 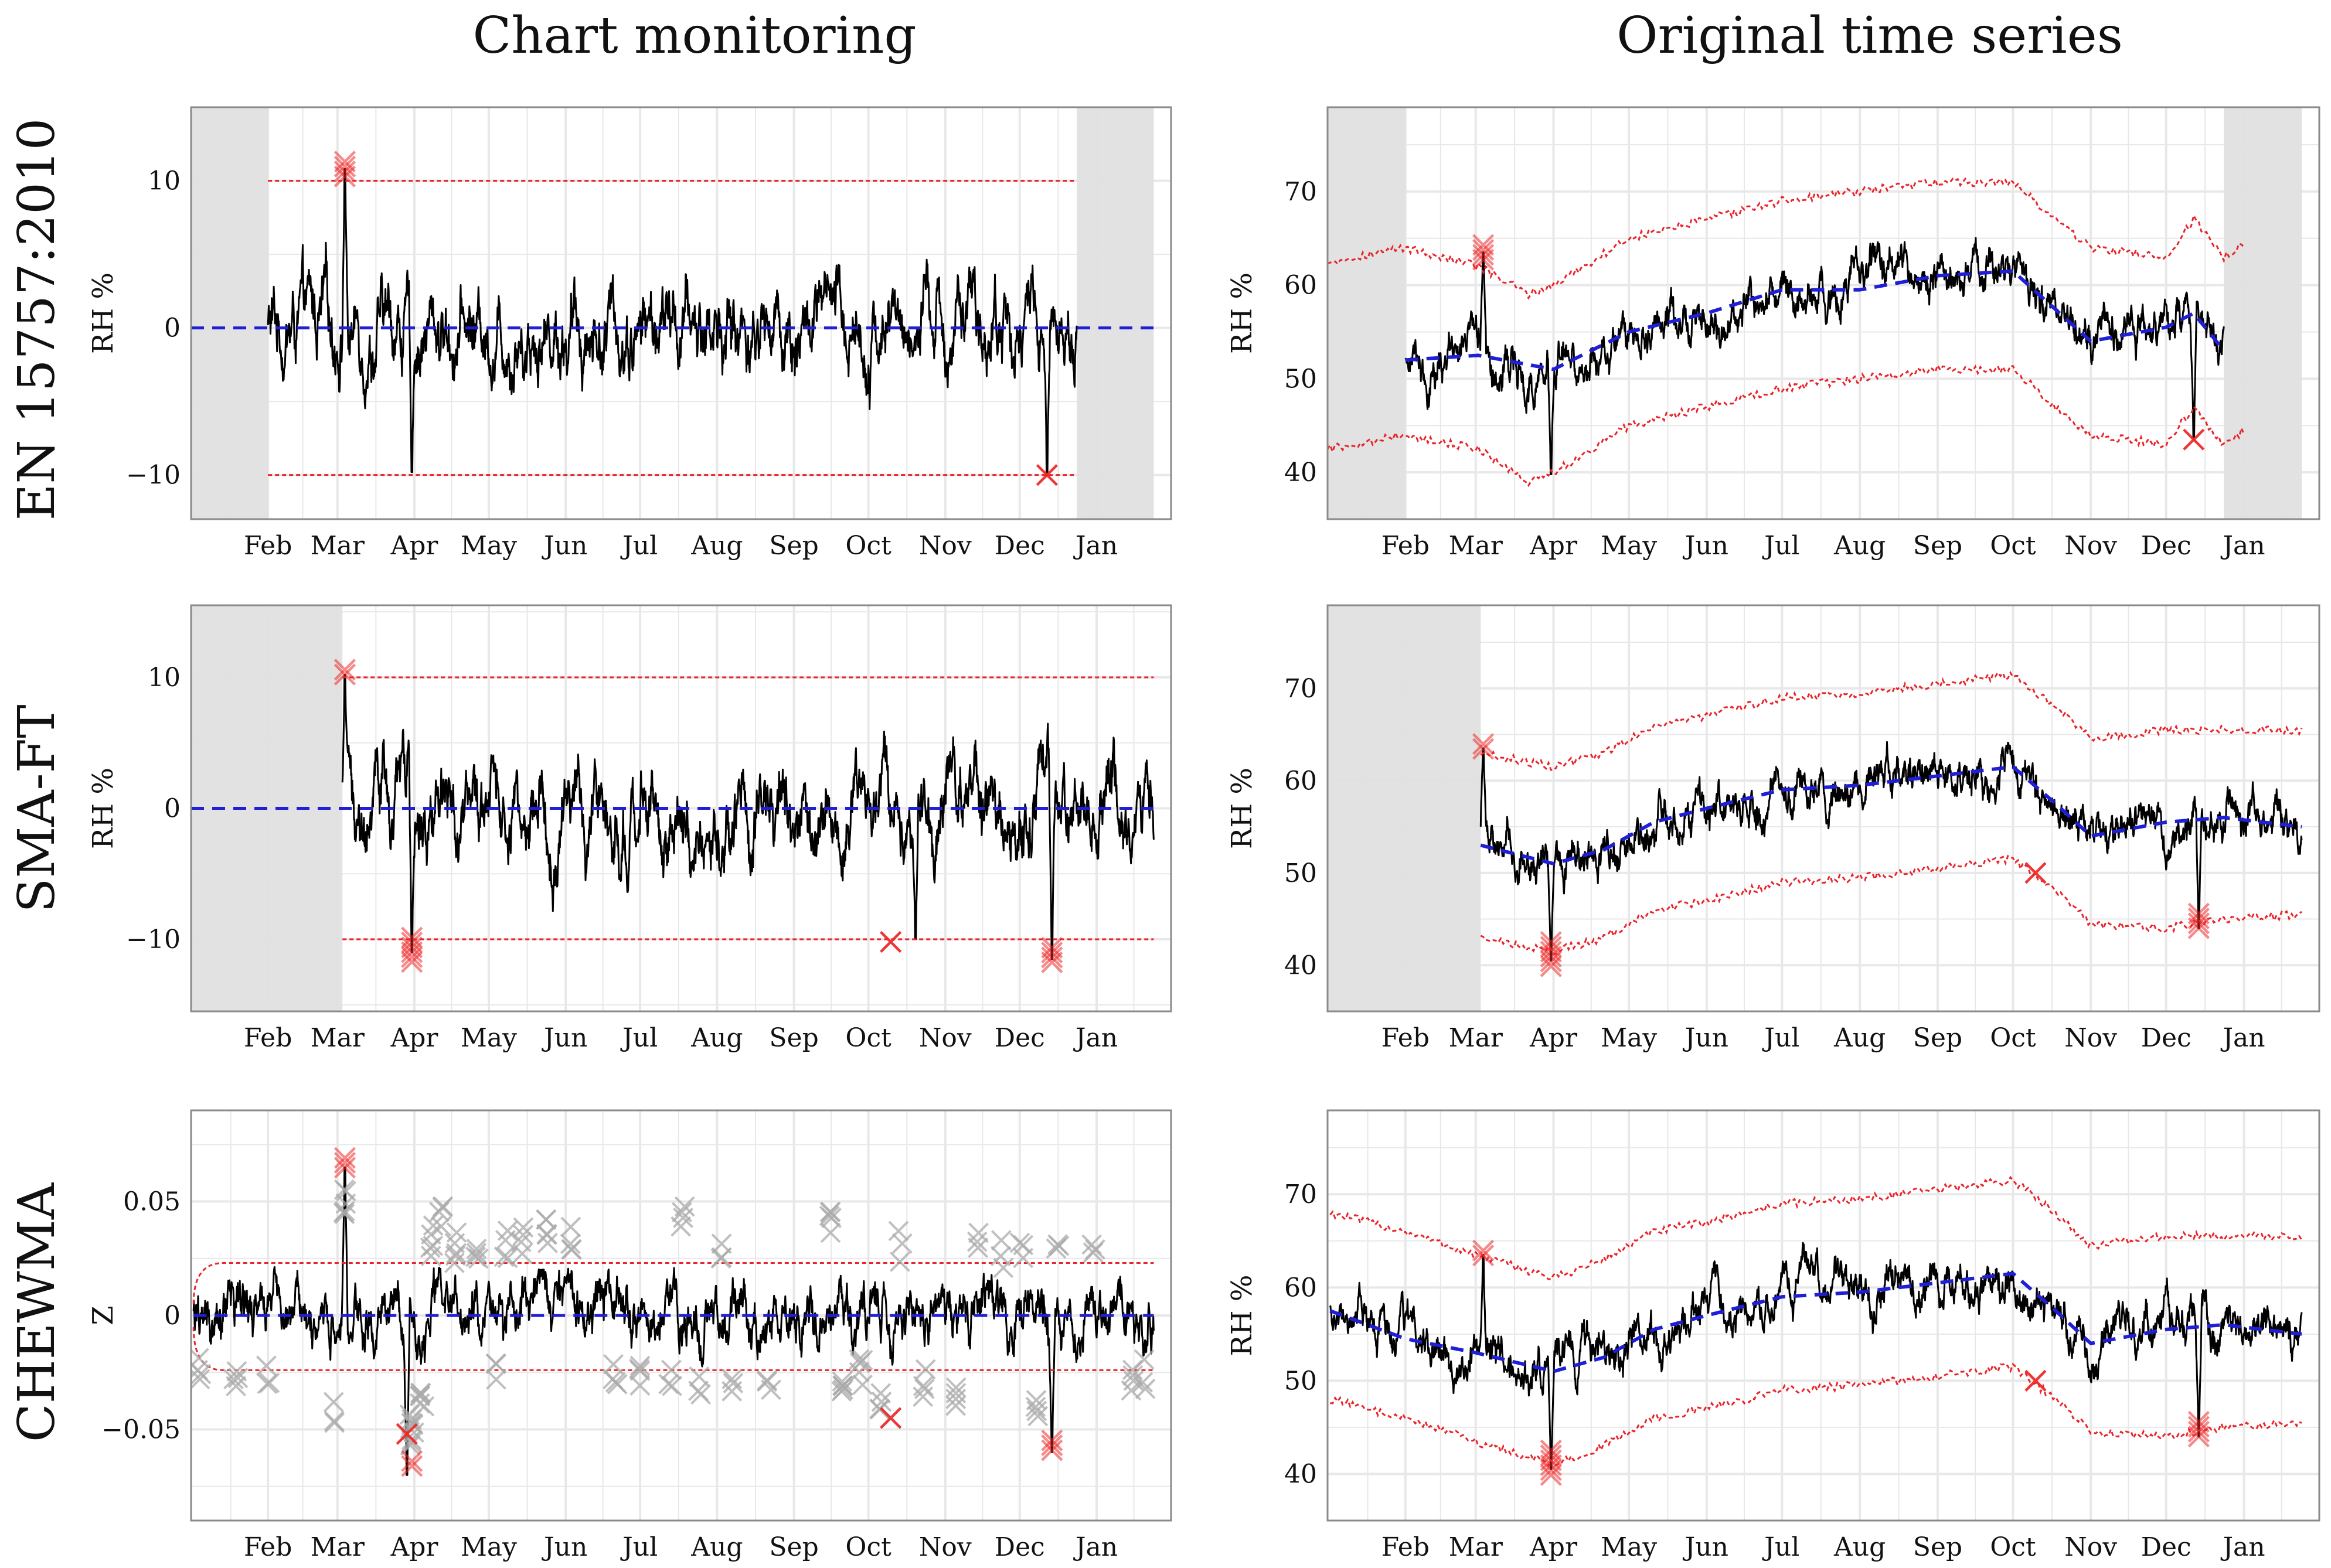 I want to click on y-tick-label: 50, so click(x=1300, y=1381).